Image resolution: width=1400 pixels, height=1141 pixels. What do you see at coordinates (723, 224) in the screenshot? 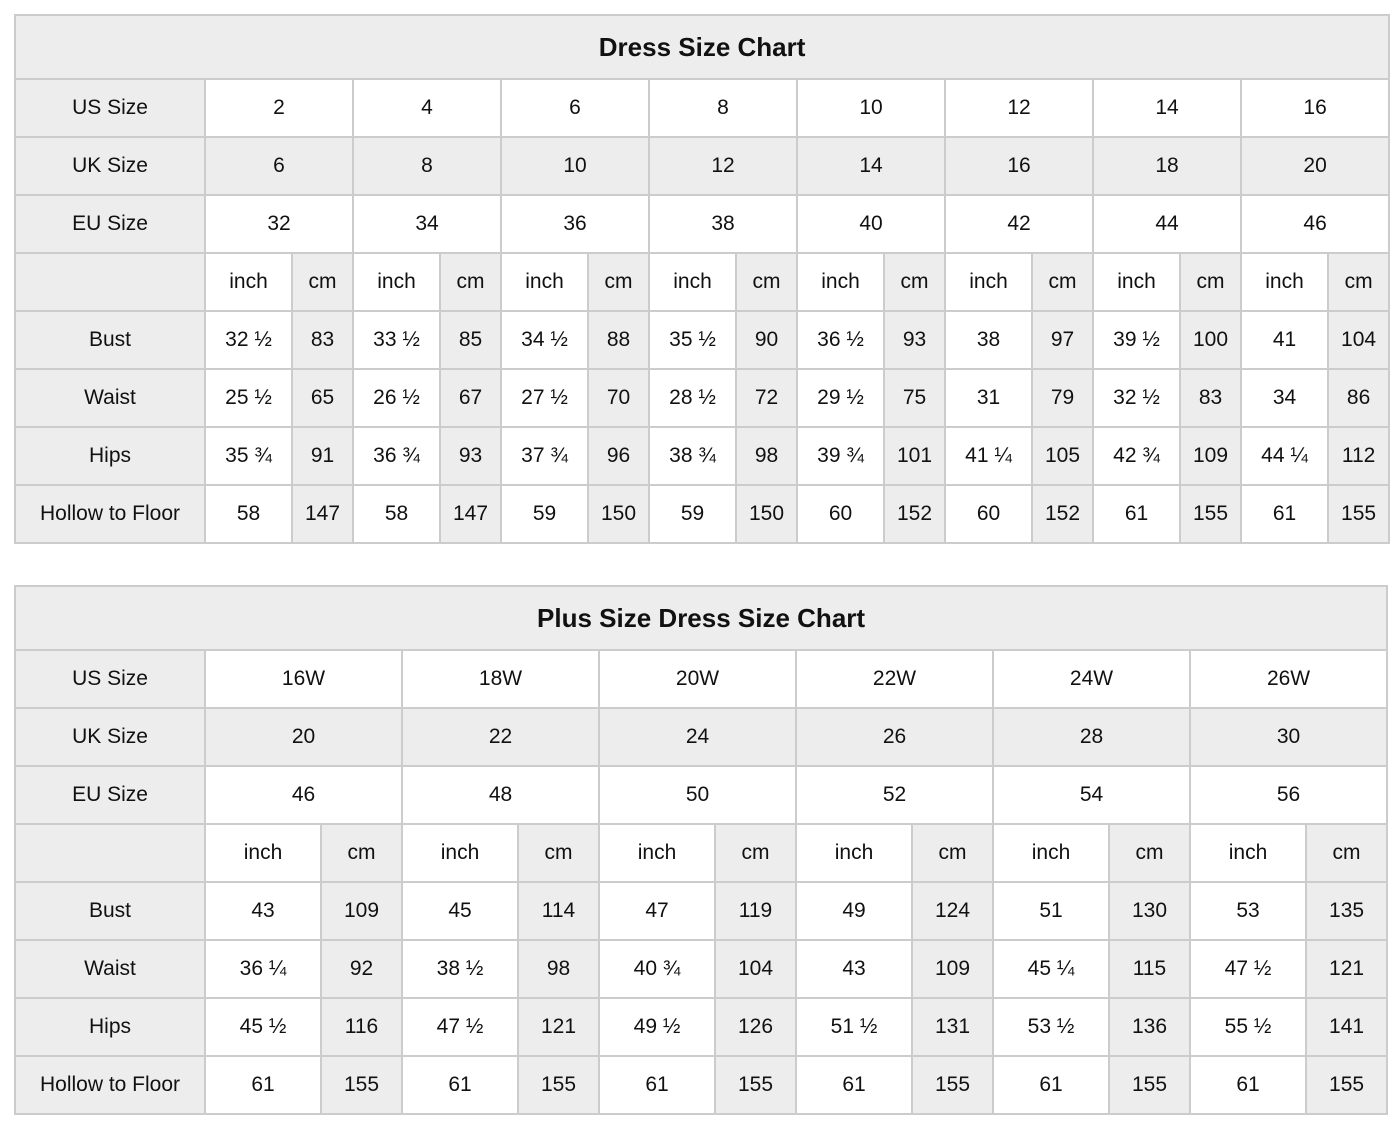
I see `size-cell: 38` at bounding box center [723, 224].